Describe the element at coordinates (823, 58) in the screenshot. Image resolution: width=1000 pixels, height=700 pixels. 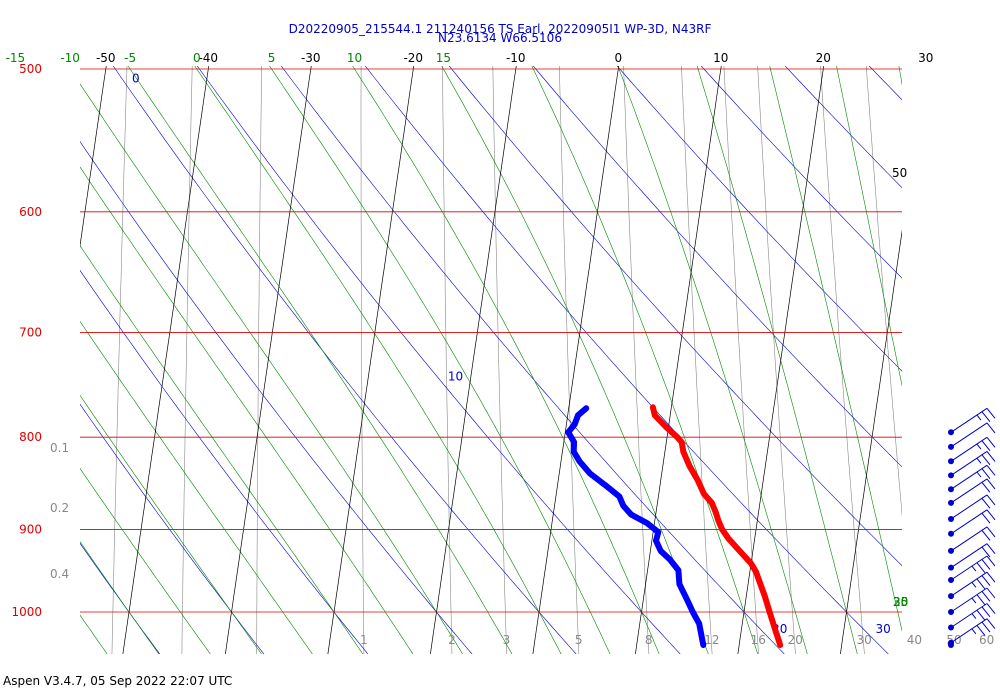
I see `isotherm-label: 20` at that location.